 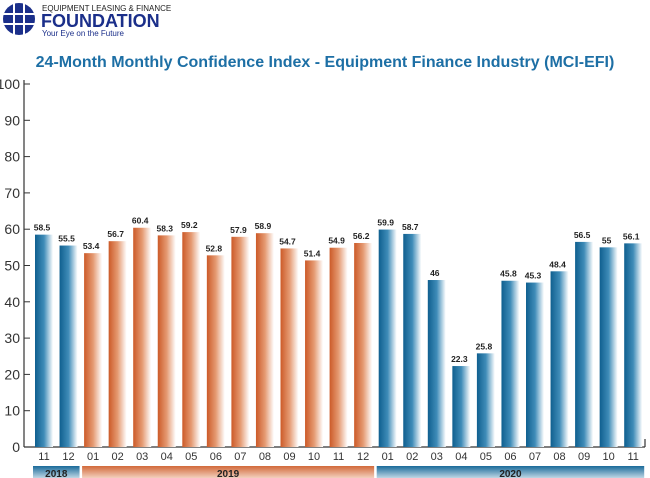 I want to click on data-label: 56.7, so click(x=115, y=234).